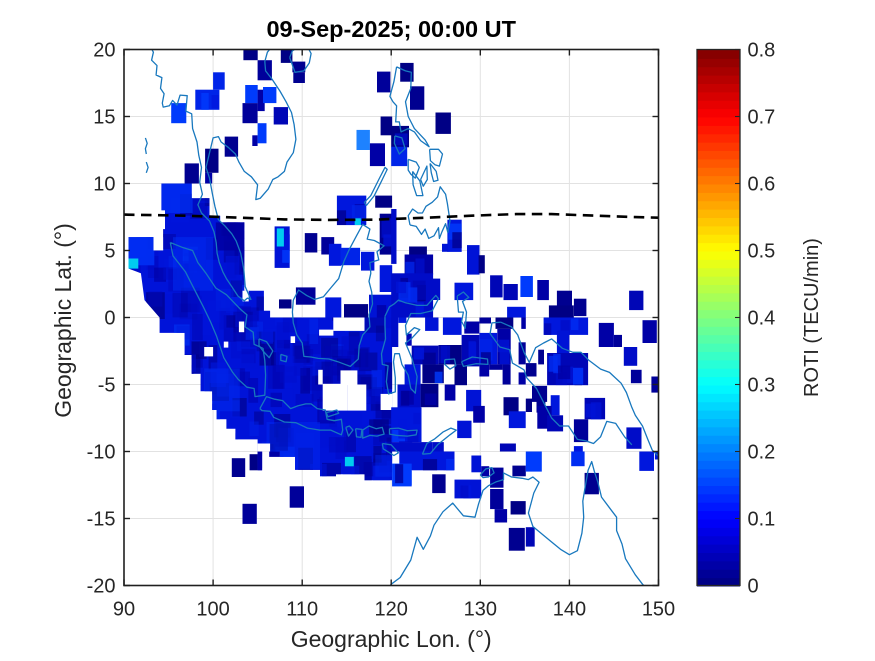 Image resolution: width=875 pixels, height=661 pixels. I want to click on svg-text: 0.8, so click(762, 51).